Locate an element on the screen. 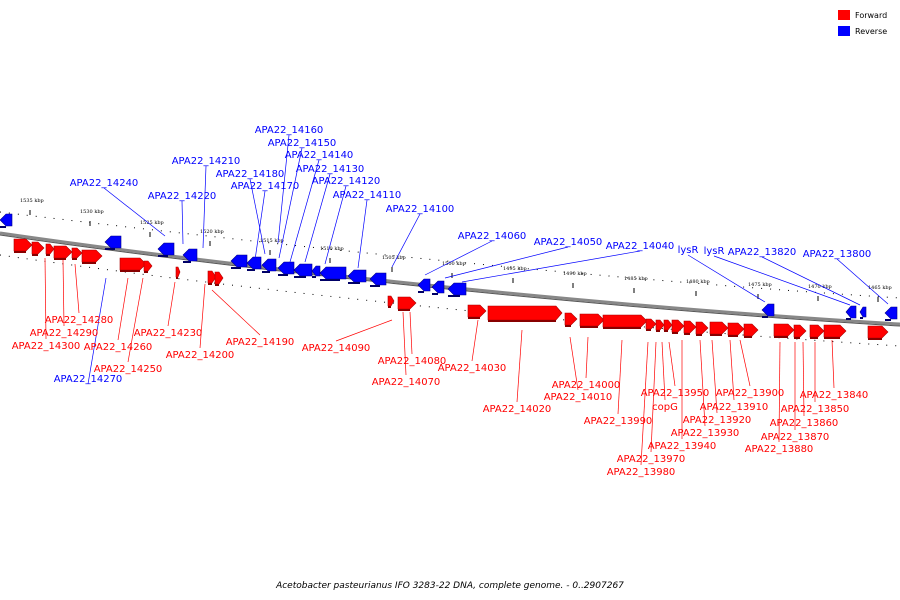 The image size is (900, 600). gene-label: APA22_13980 is located at coordinates (641, 472).